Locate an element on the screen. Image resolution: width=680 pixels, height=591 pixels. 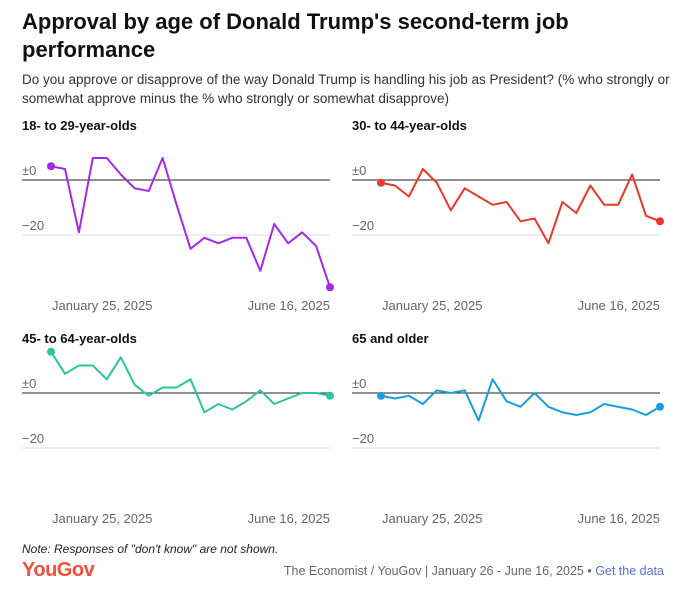
panel-title: 30- to 44-year-olds is located at coordinates (409, 125).